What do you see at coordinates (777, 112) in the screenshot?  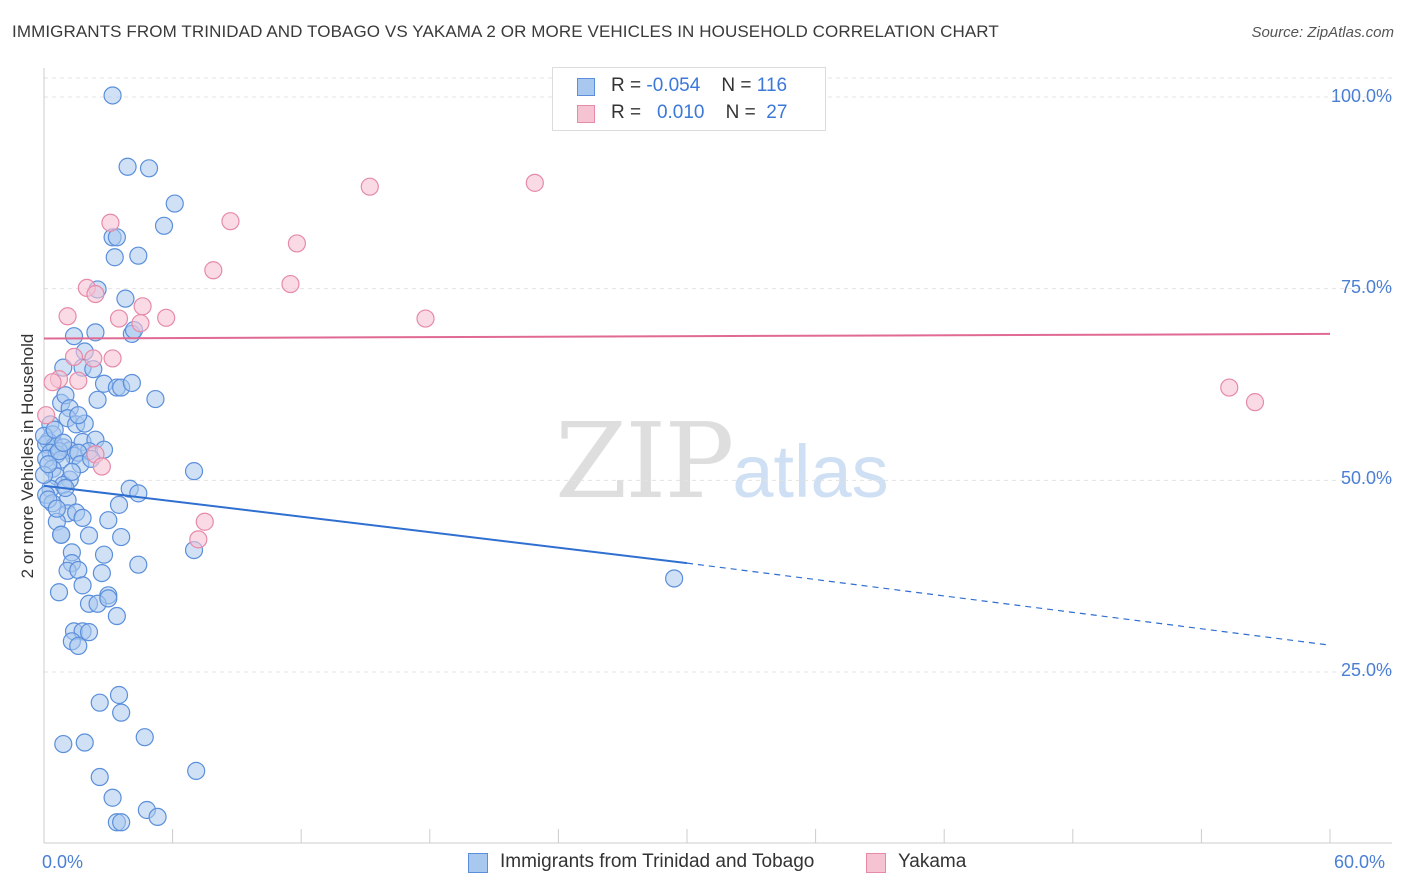 I see `n-value: 27` at bounding box center [777, 112].